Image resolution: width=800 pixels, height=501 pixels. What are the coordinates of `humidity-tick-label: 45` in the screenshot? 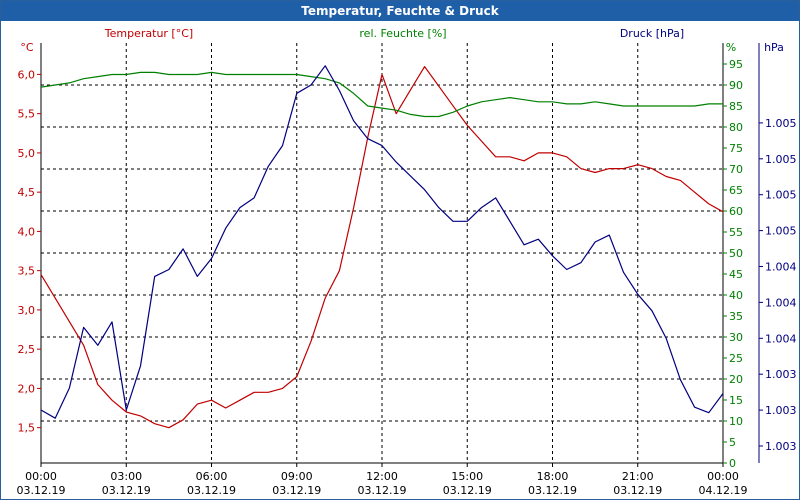 It's located at (736, 274).